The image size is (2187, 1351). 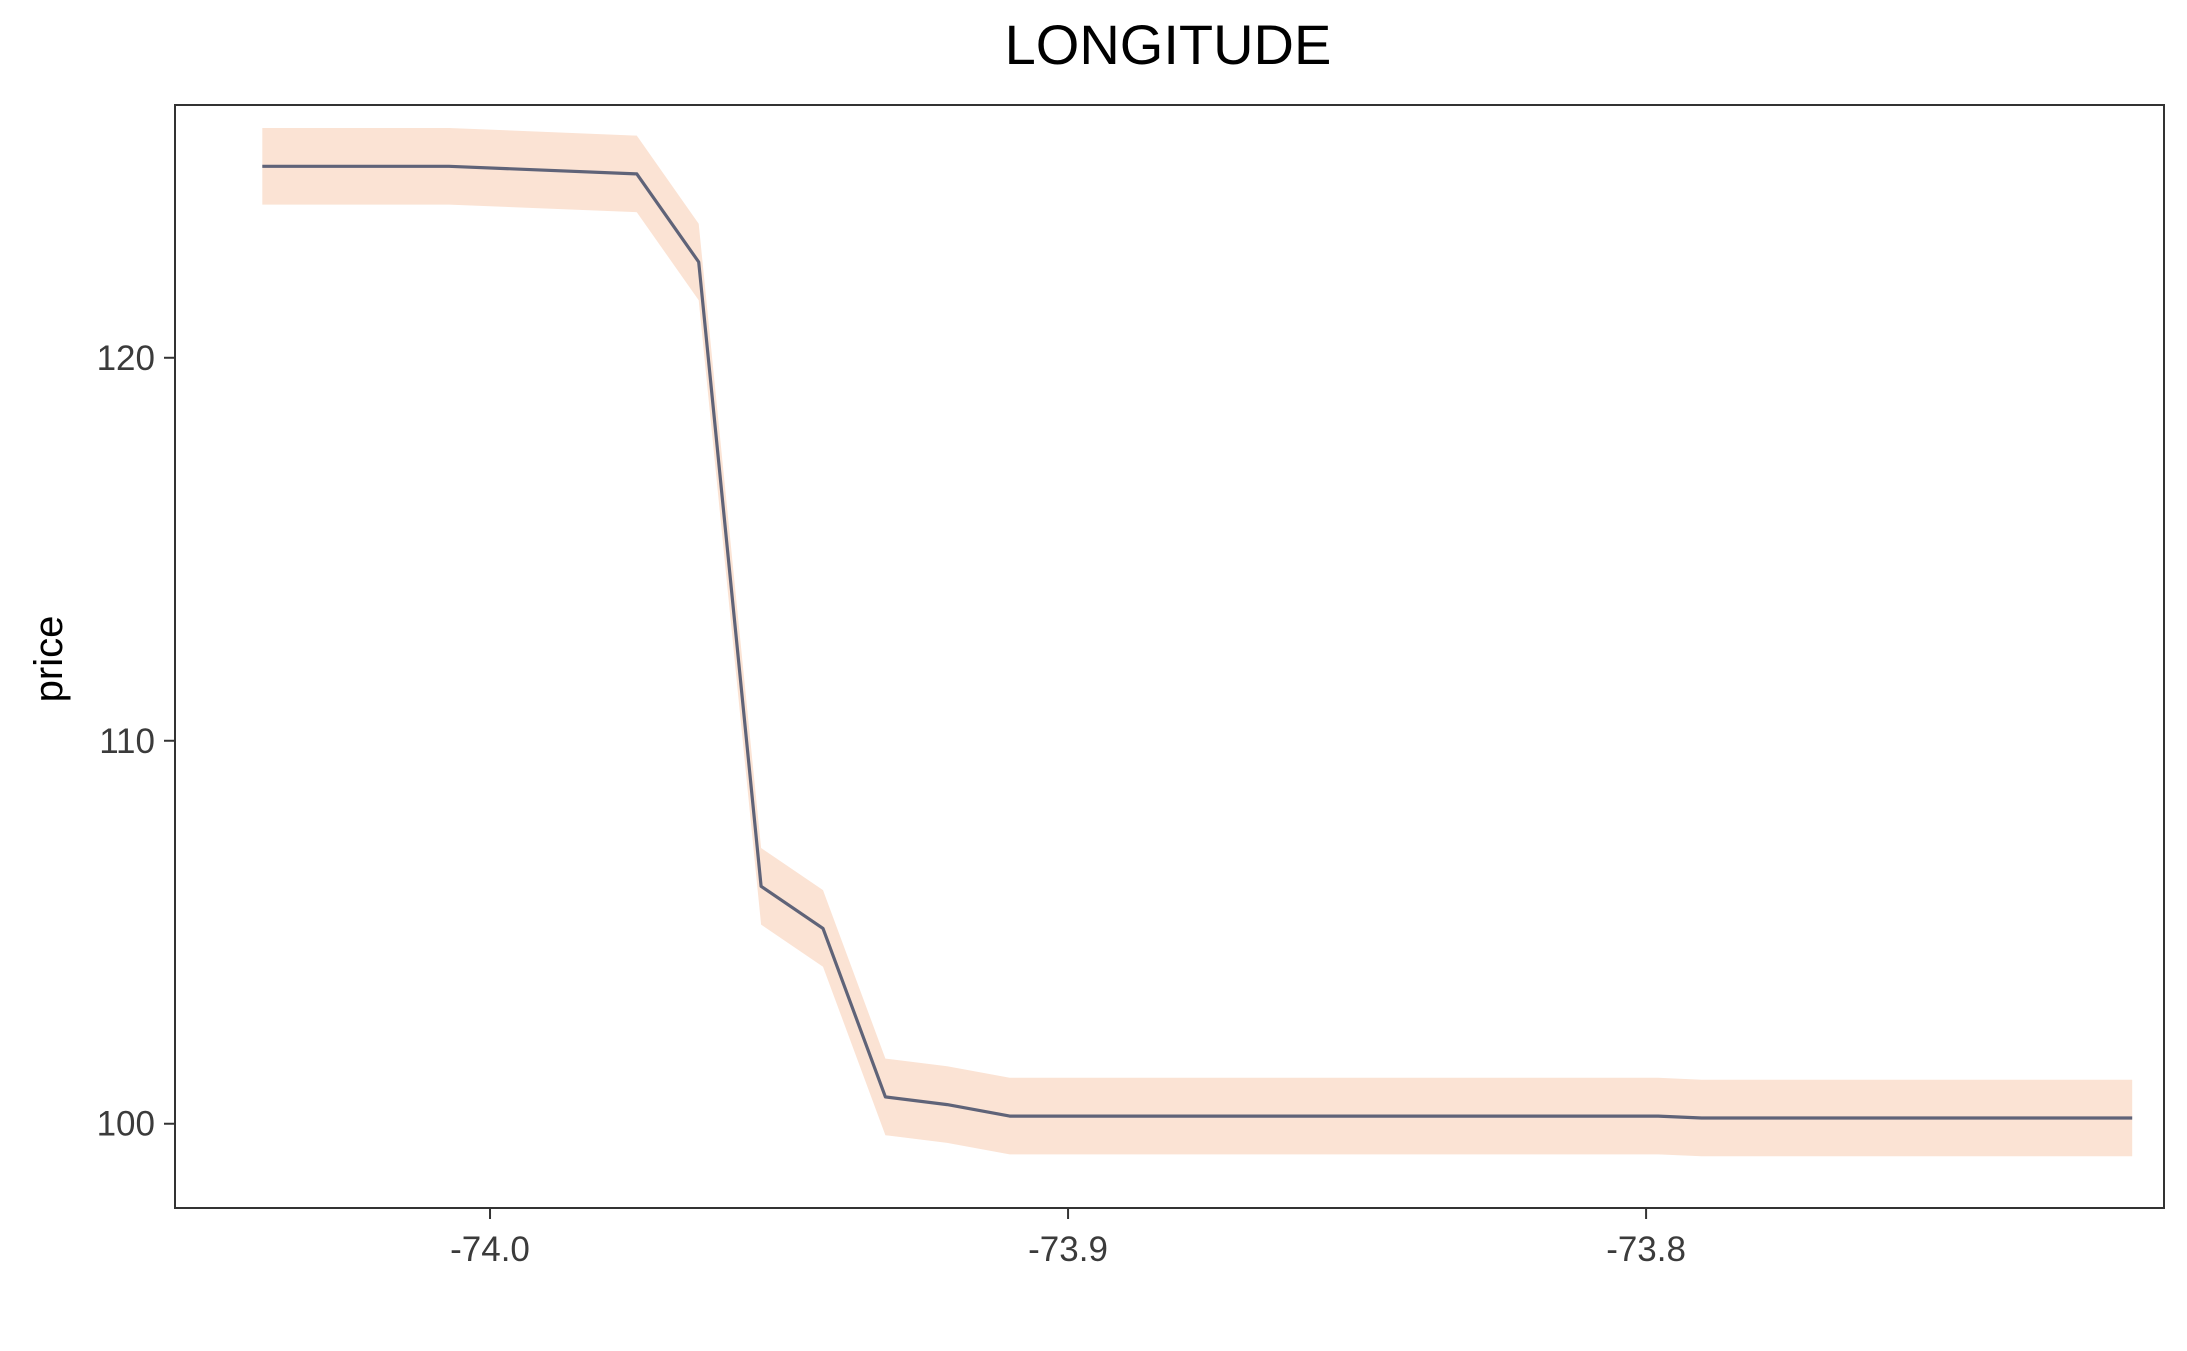 I want to click on y-axis-label: price, so click(x=49, y=659).